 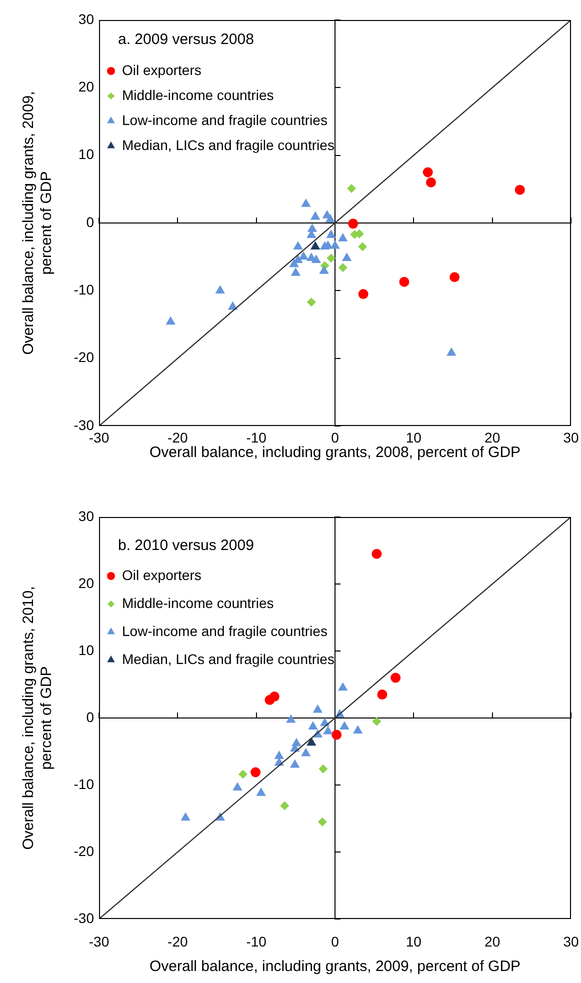 I want to click on y-axis-title: Overall balance, including grants, 2010, percent of GDP, so click(x=38, y=718).